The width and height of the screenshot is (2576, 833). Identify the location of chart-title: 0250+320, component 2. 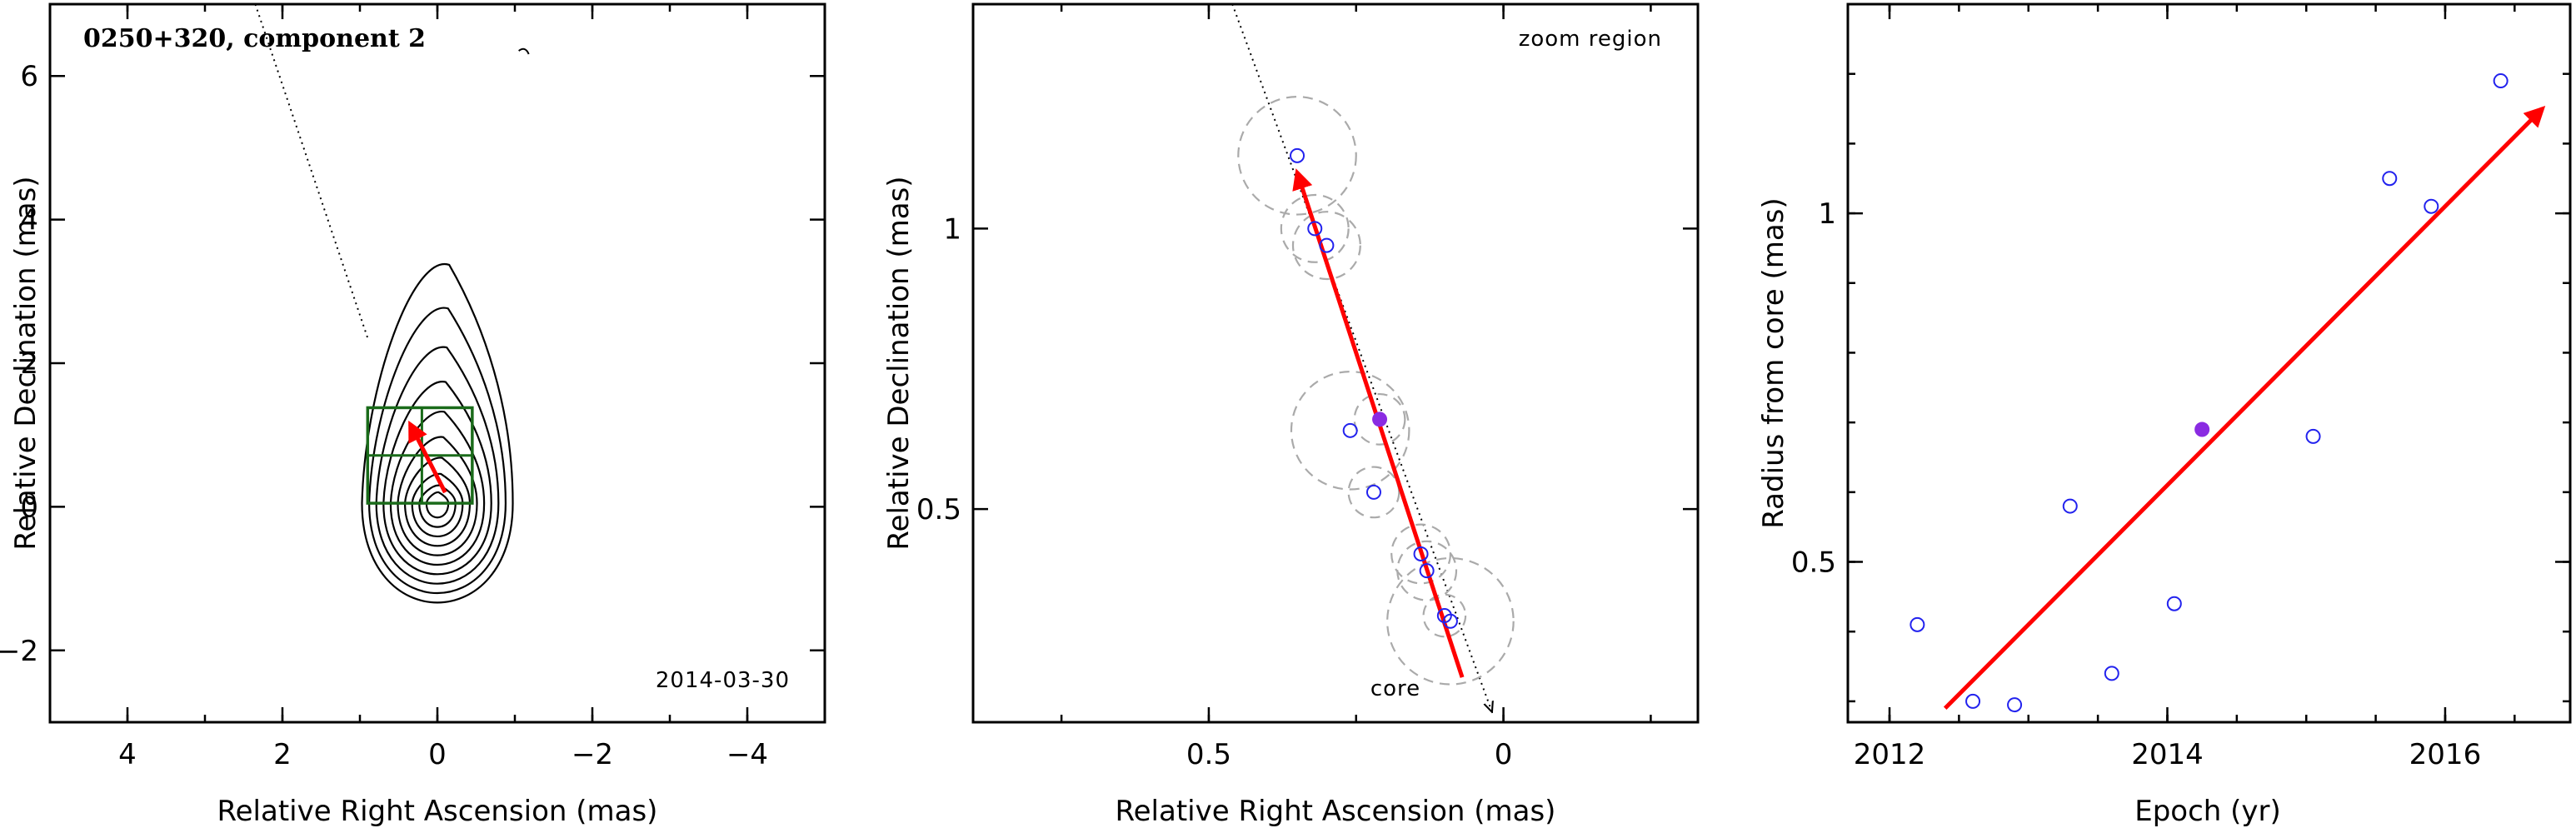
(254, 38).